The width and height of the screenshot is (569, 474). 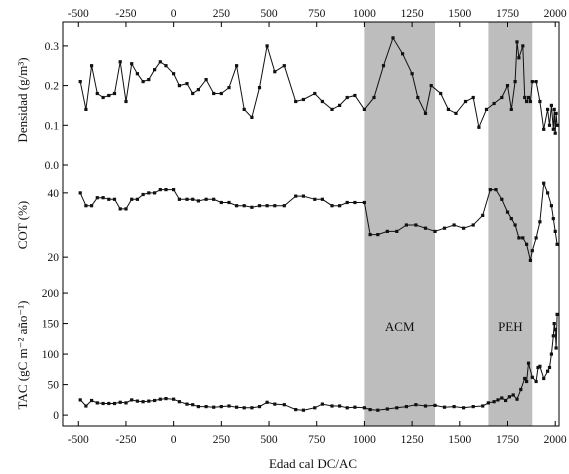 I want to click on x-tick-label-bottom: -250, so click(x=125, y=440).